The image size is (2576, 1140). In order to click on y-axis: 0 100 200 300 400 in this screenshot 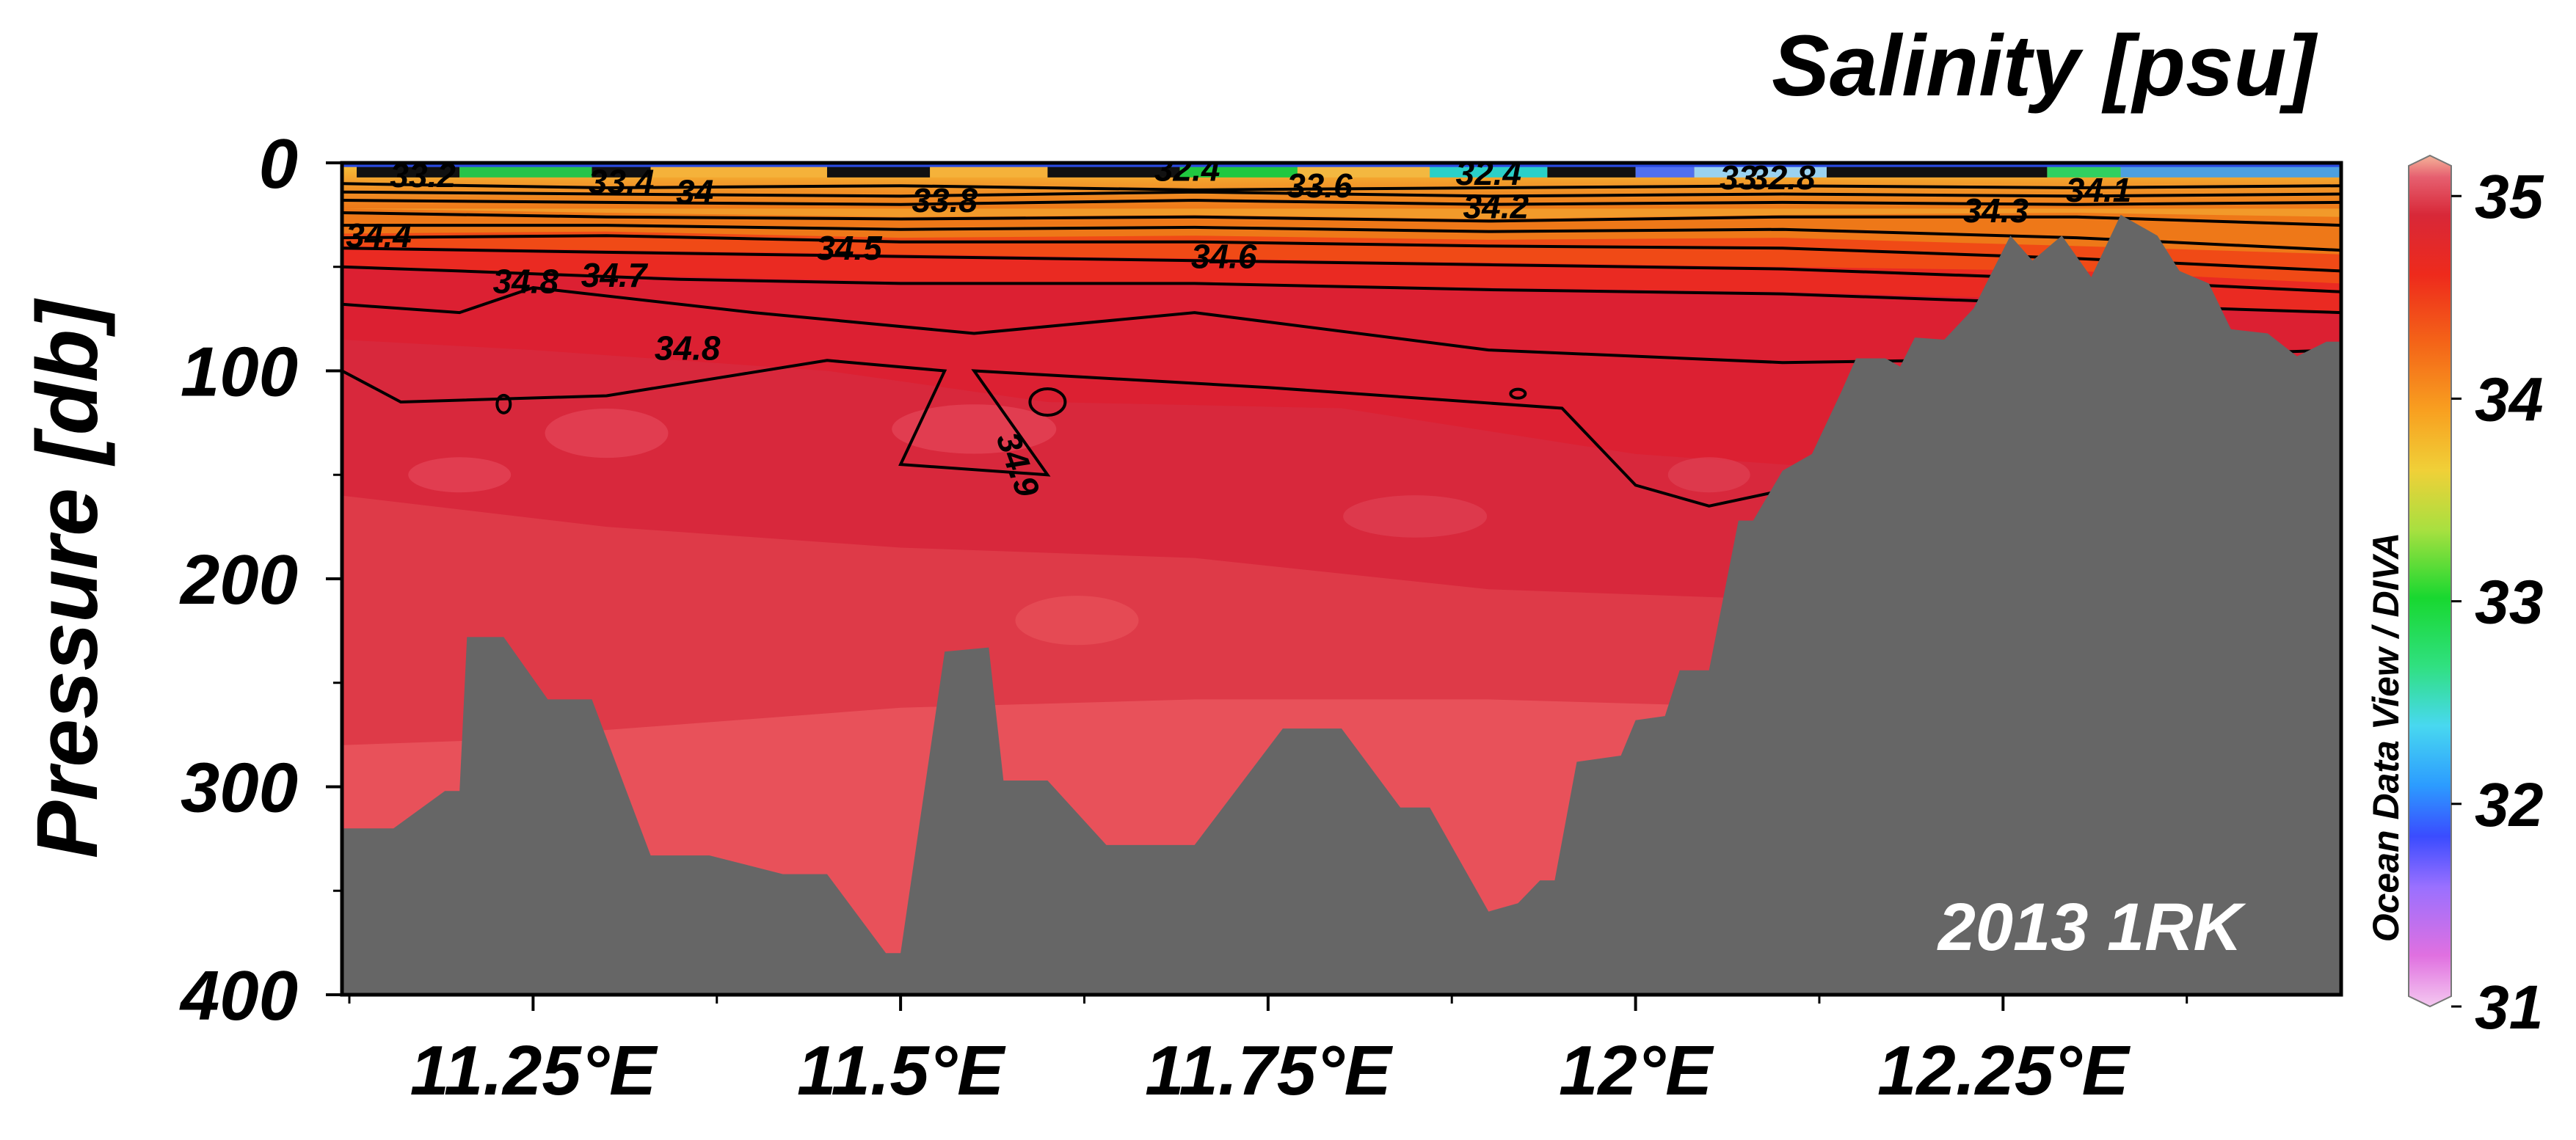, I will do `click(260, 580)`.